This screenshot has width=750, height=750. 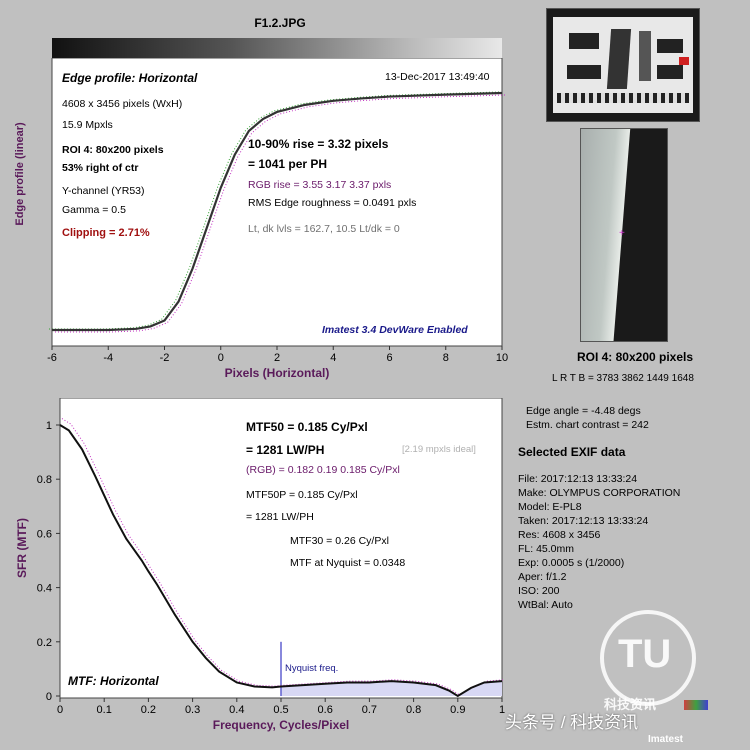 I want to click on mtf-xtick-label: 0.3, so click(x=192, y=710).